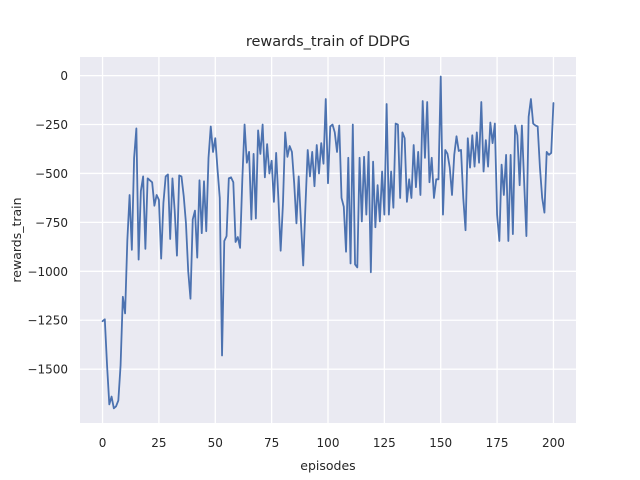 Image resolution: width=640 pixels, height=480 pixels. I want to click on y-tick-label: −1500, so click(47, 370).